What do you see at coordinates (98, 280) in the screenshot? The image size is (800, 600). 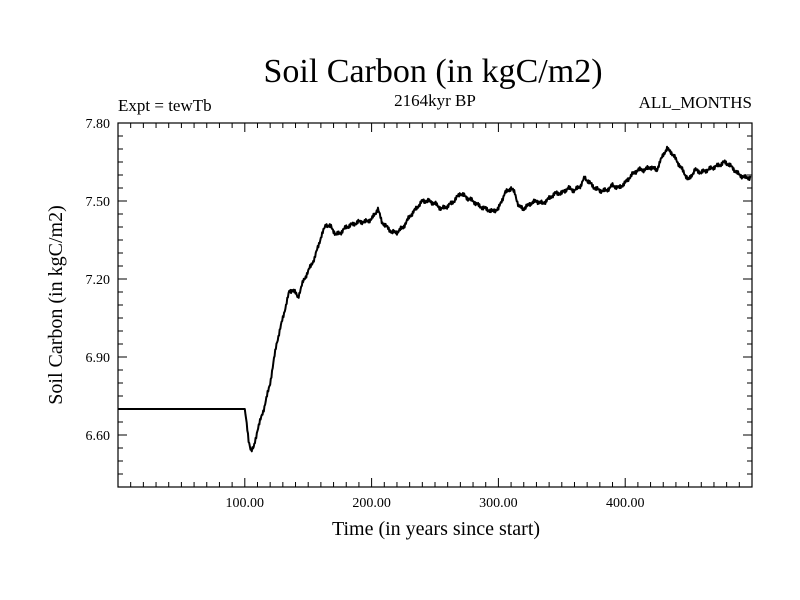 I see `y-tick-label: 7.20` at bounding box center [98, 280].